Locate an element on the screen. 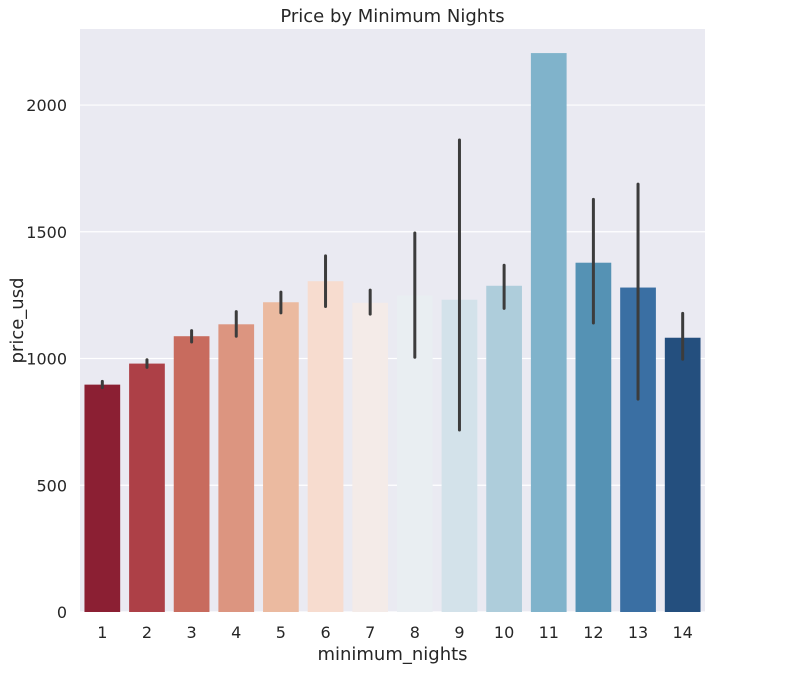 The image size is (804, 688). x-tick-label: 1 is located at coordinates (102, 632).